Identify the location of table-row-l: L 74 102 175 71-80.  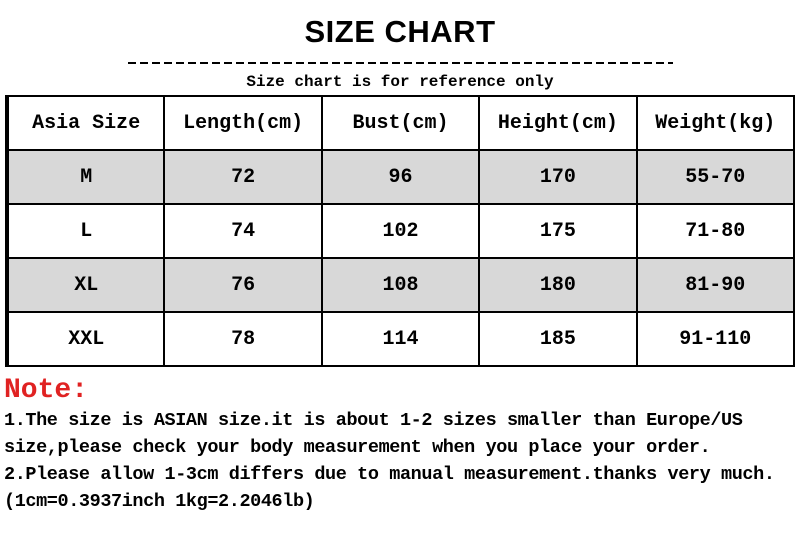
(400, 231).